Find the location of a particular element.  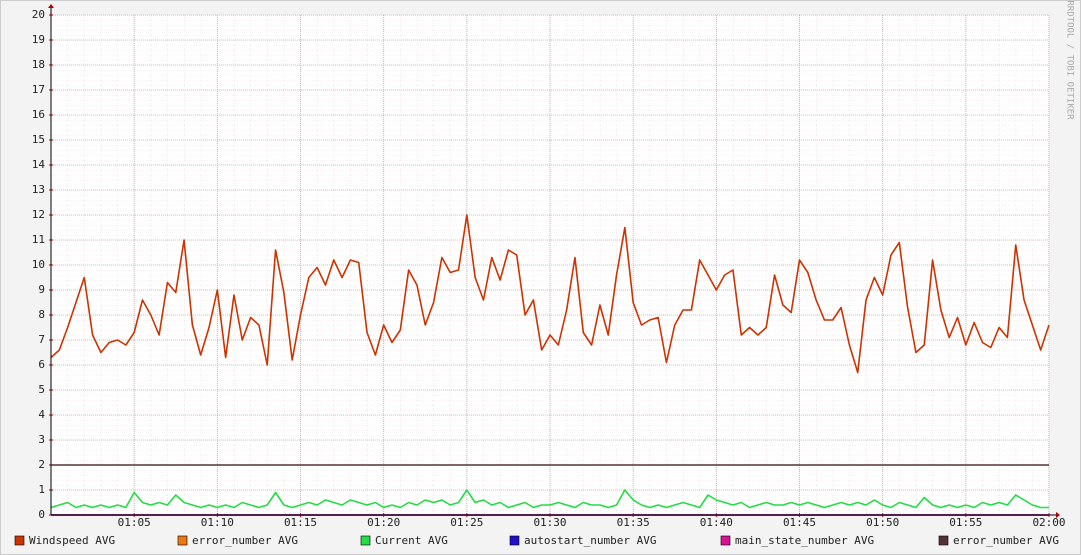

y-tick-label: 9 is located at coordinates (41, 289).